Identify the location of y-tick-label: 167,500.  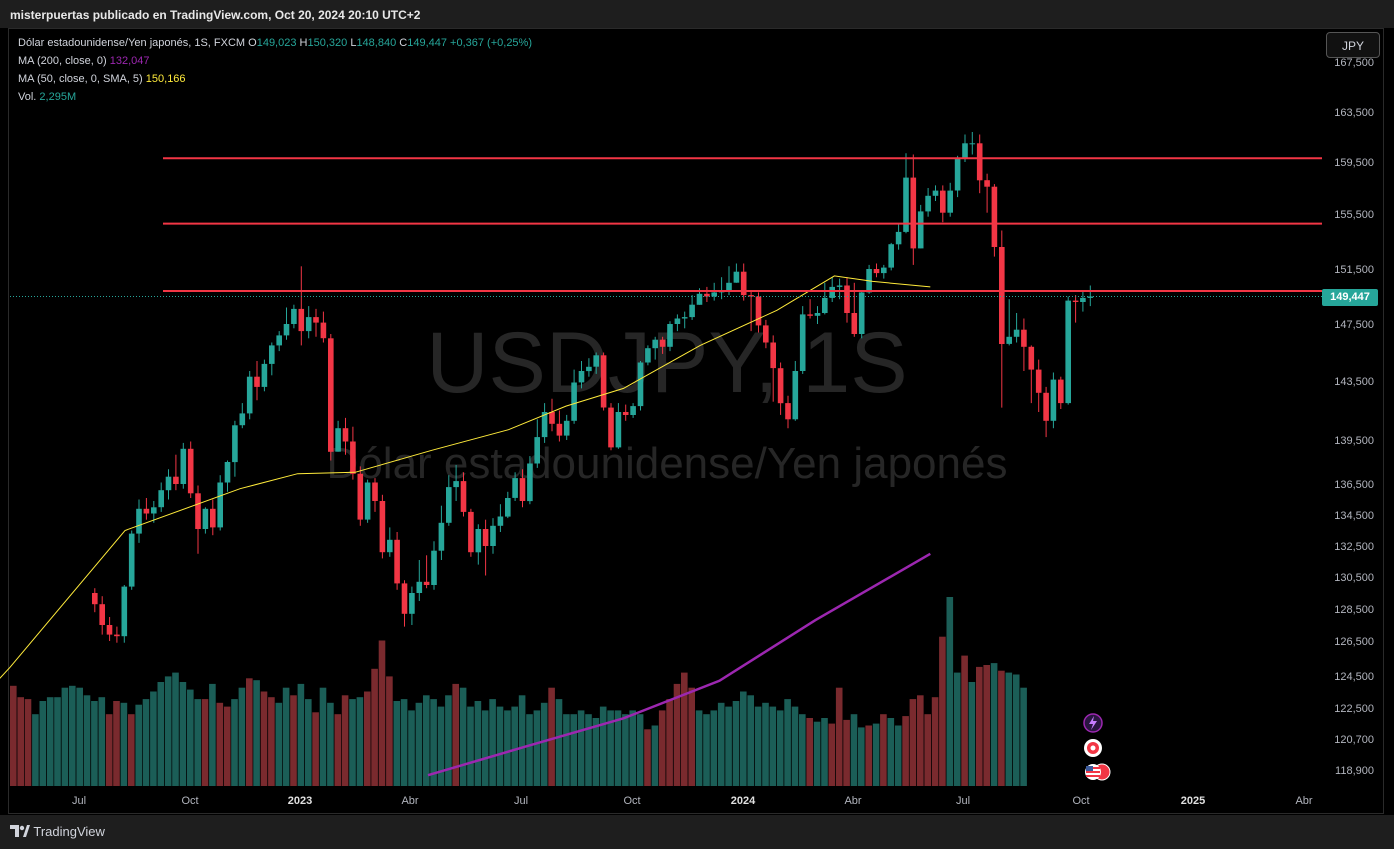
(1354, 63).